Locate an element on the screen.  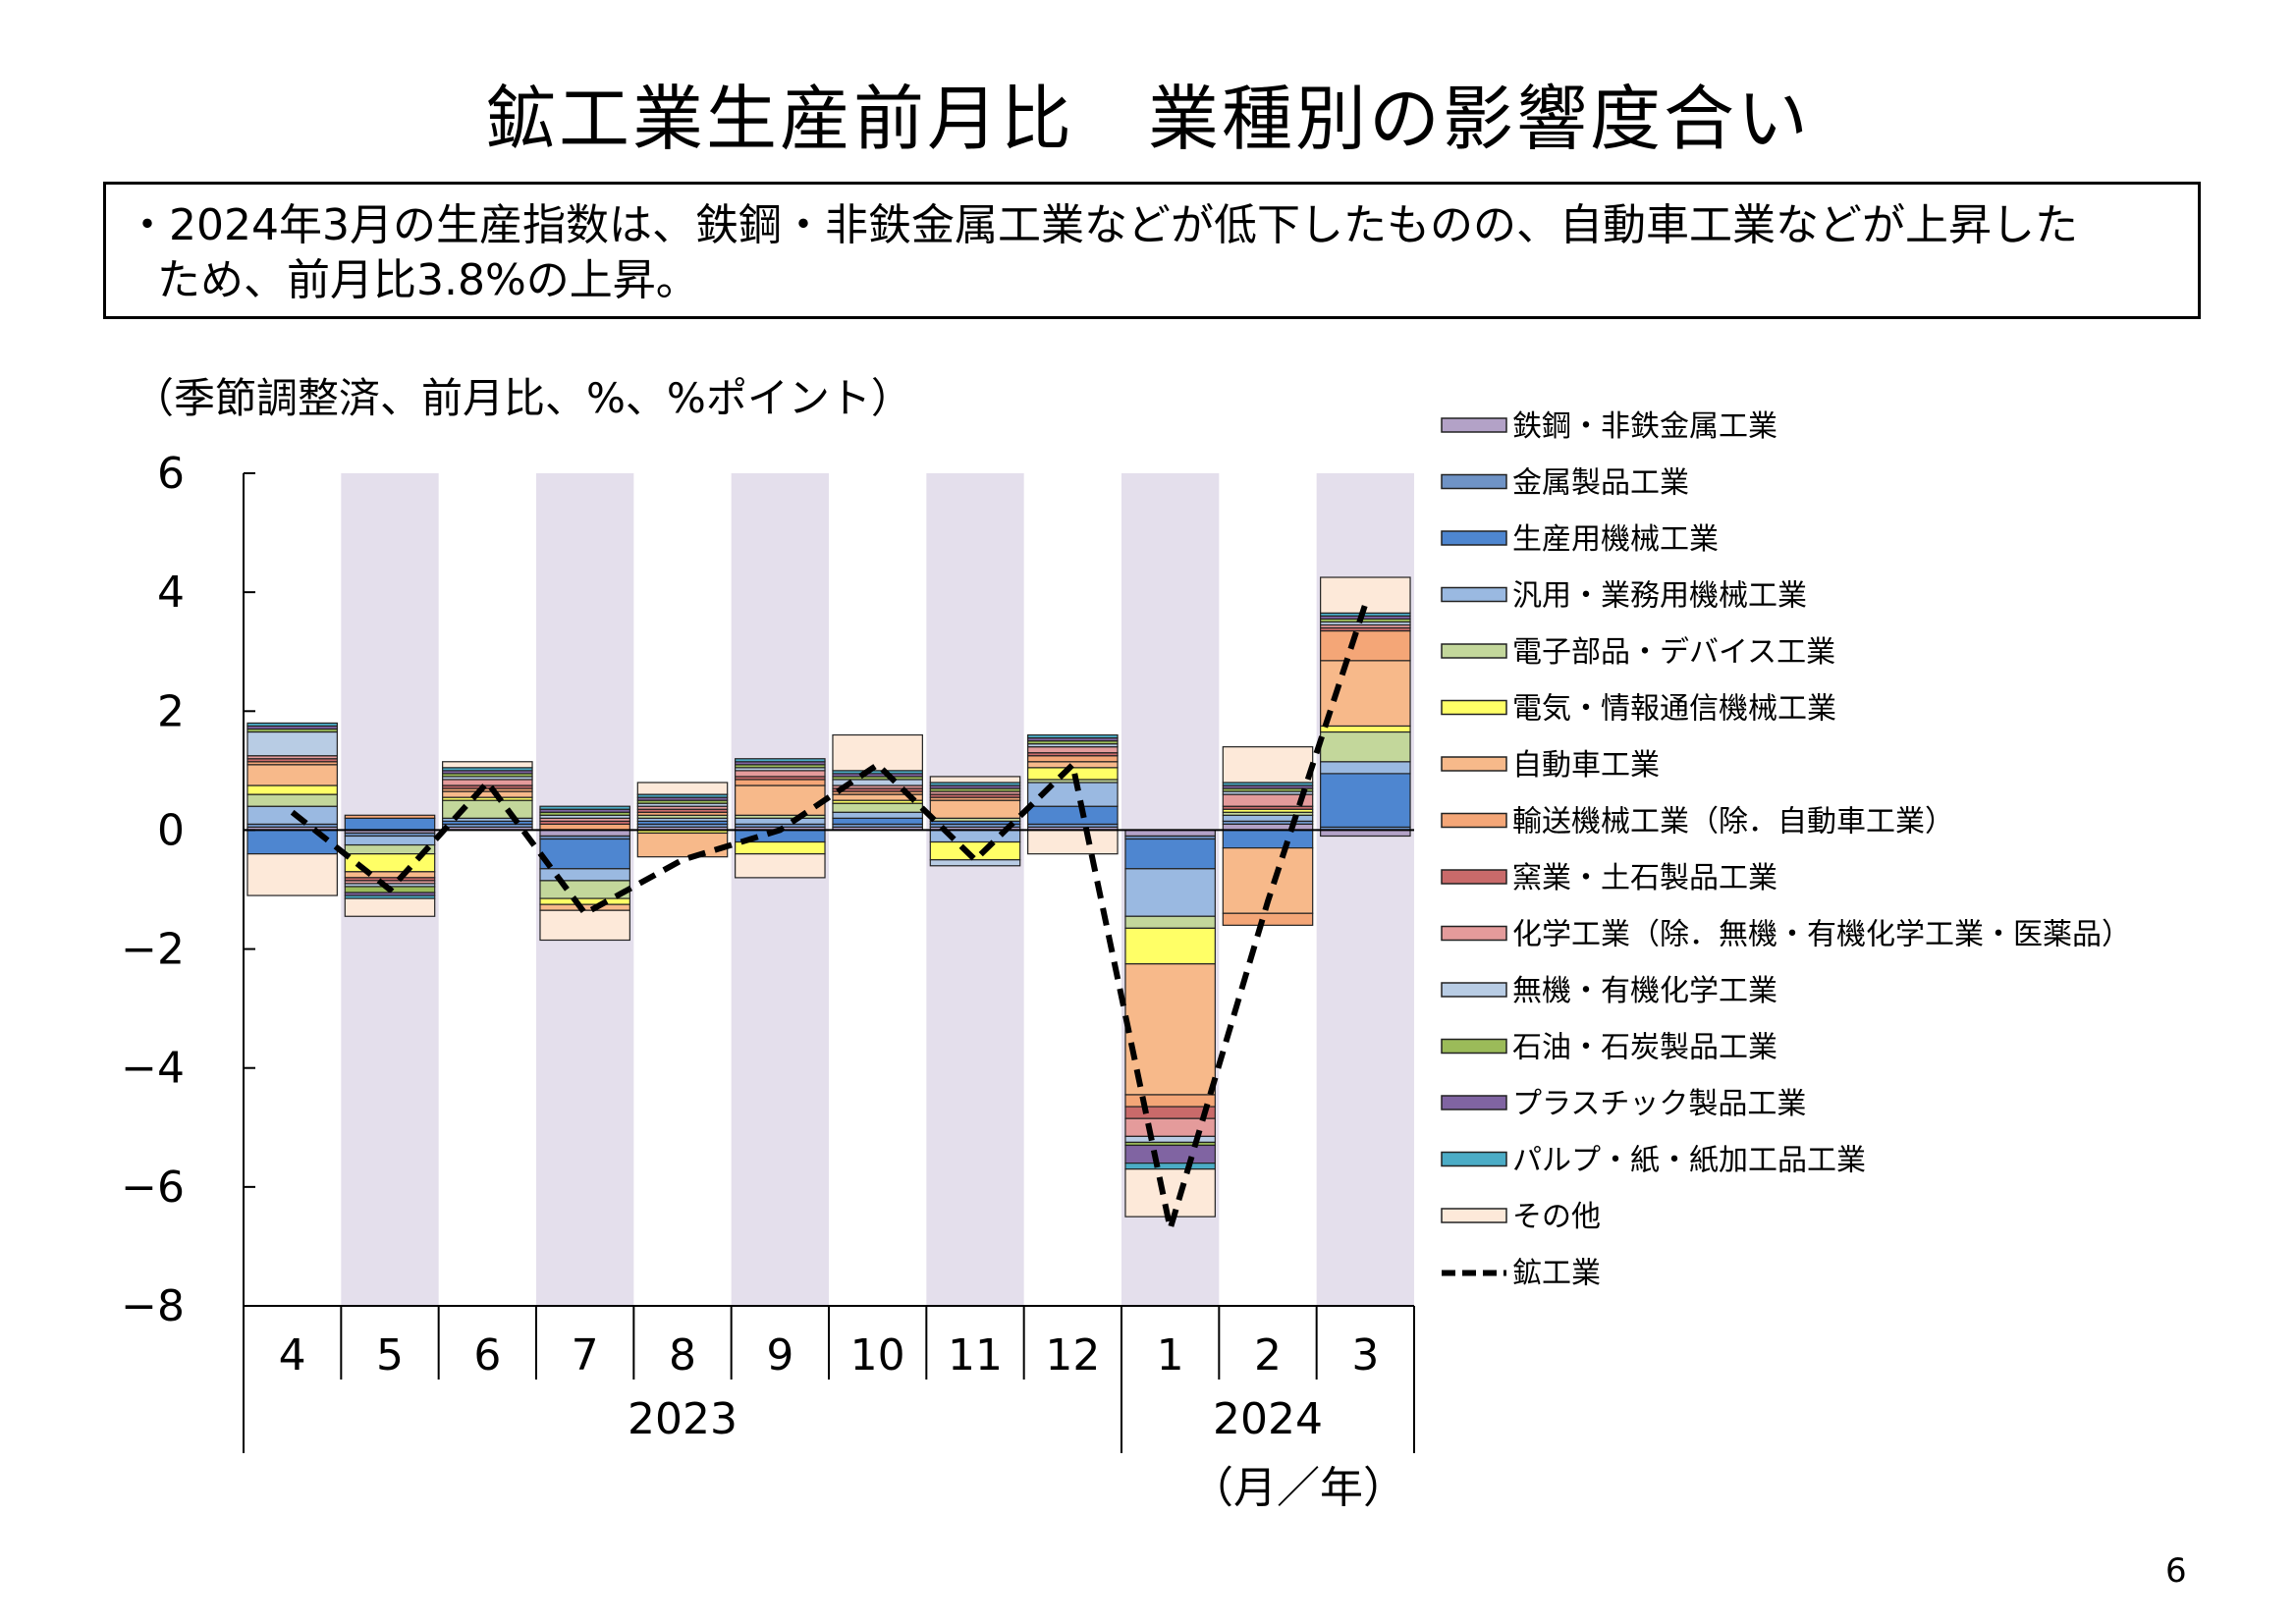
x-tick-label: 3 is located at coordinates (1365, 1355).